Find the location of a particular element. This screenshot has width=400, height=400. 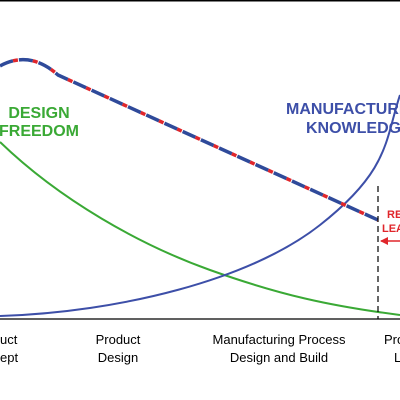

callout-label-line2: LEA is located at coordinates (391, 229).